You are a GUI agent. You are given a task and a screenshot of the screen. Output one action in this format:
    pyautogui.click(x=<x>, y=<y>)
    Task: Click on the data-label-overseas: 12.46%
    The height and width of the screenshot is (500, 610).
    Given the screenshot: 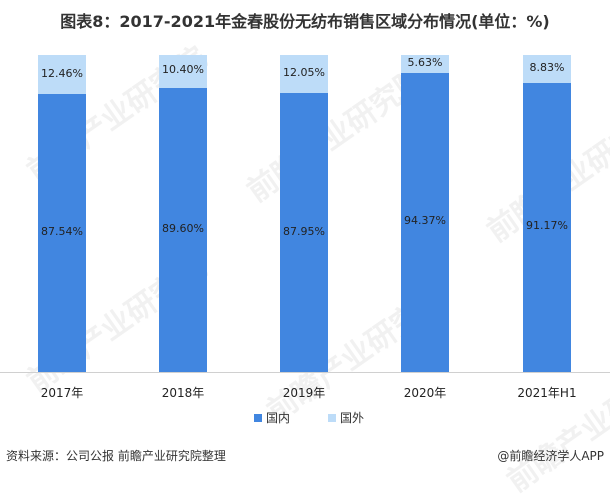 What is the action you would take?
    pyautogui.click(x=62, y=73)
    